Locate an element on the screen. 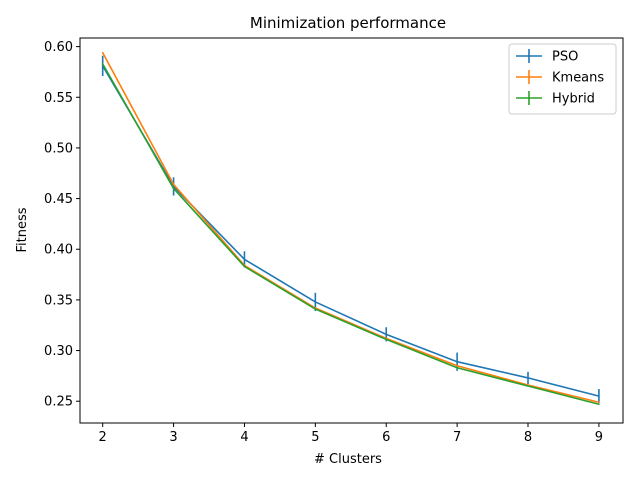  legend-label: Hybrid is located at coordinates (573, 99).